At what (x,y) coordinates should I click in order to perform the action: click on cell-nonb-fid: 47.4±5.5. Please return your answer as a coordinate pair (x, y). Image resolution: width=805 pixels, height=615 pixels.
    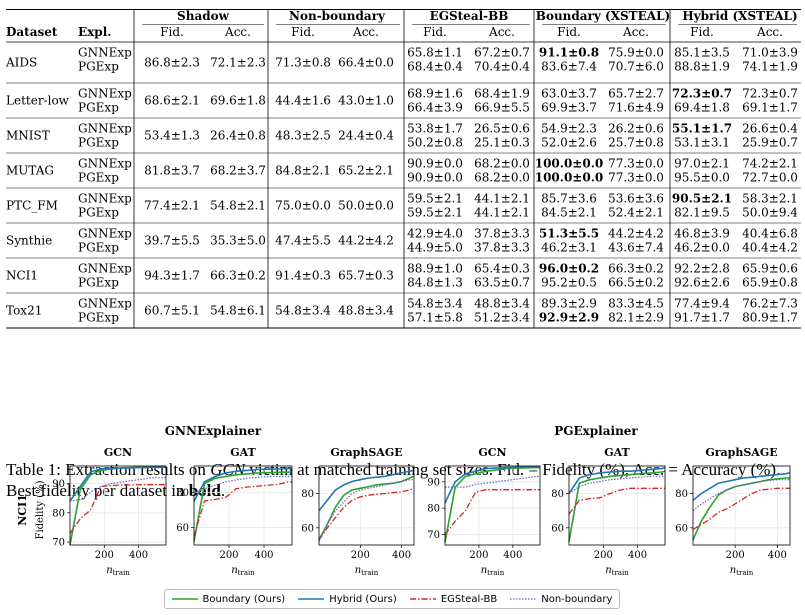
    Looking at the image, I should click on (303, 241).